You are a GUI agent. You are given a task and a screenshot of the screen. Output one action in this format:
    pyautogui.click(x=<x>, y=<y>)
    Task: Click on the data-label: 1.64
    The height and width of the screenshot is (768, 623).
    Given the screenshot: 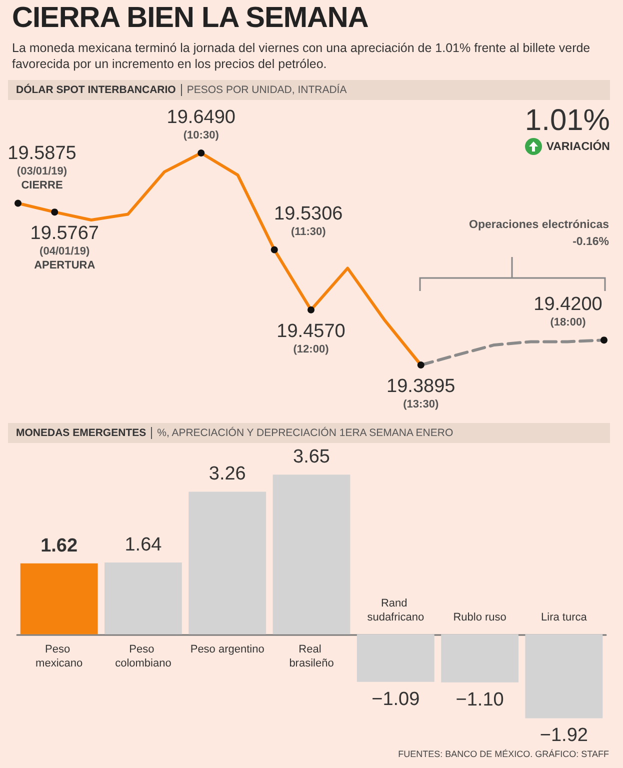 What is the action you would take?
    pyautogui.click(x=143, y=545)
    